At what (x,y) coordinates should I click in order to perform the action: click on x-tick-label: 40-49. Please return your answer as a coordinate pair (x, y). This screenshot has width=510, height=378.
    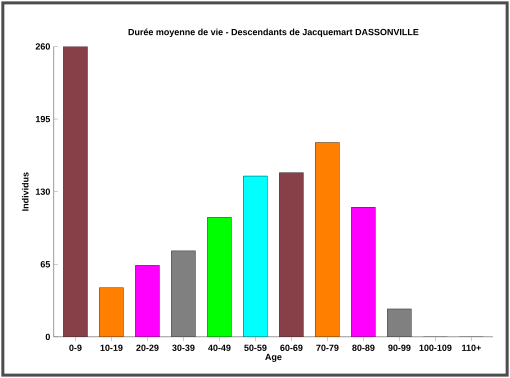
    Looking at the image, I should click on (219, 348).